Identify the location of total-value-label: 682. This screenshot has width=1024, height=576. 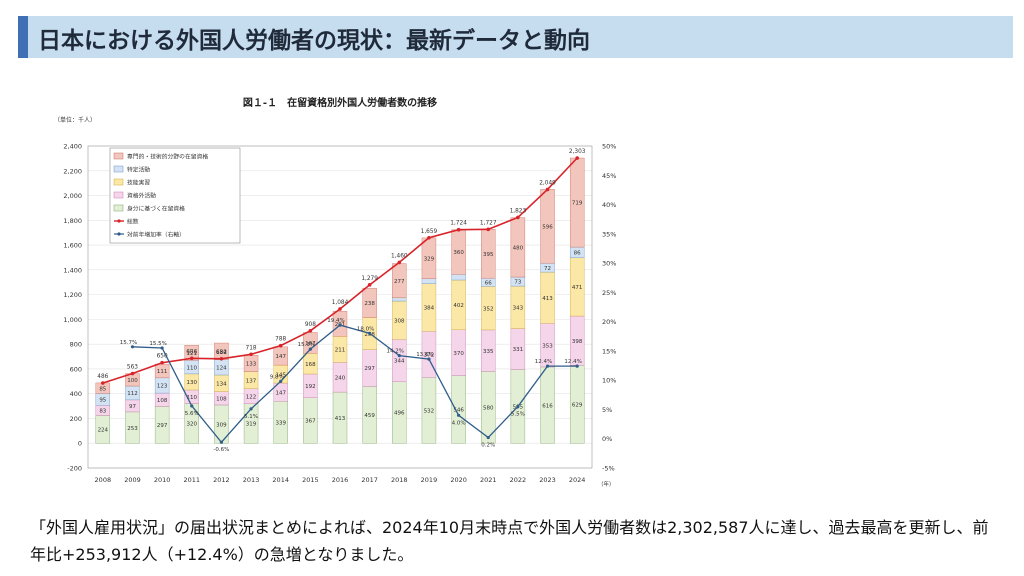
(221, 353).